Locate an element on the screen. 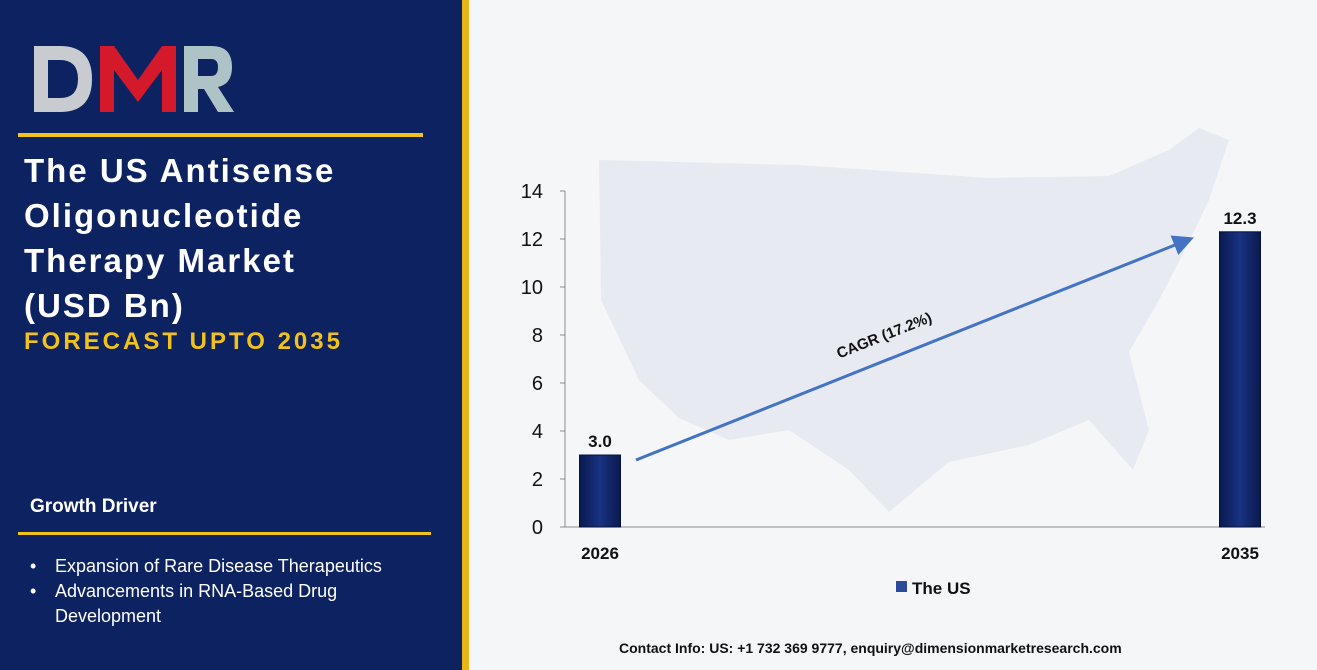  legend: The US is located at coordinates (933, 588).